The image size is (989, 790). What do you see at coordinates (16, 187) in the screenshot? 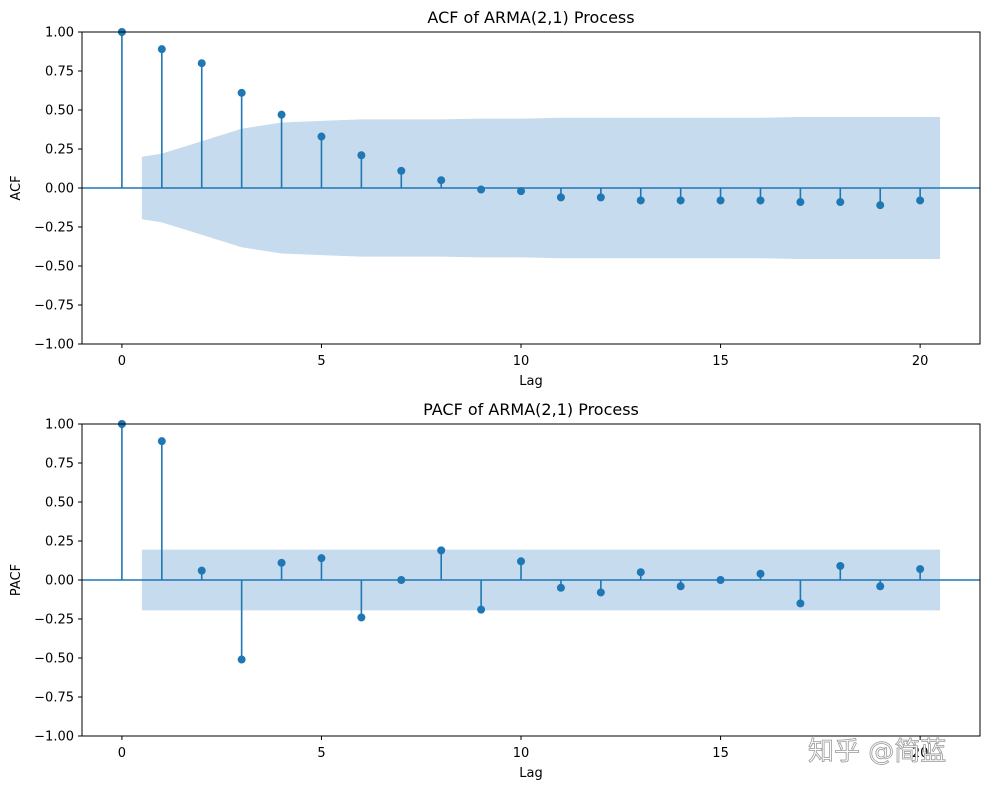
I see `y-axis-label: ACF` at bounding box center [16, 187].